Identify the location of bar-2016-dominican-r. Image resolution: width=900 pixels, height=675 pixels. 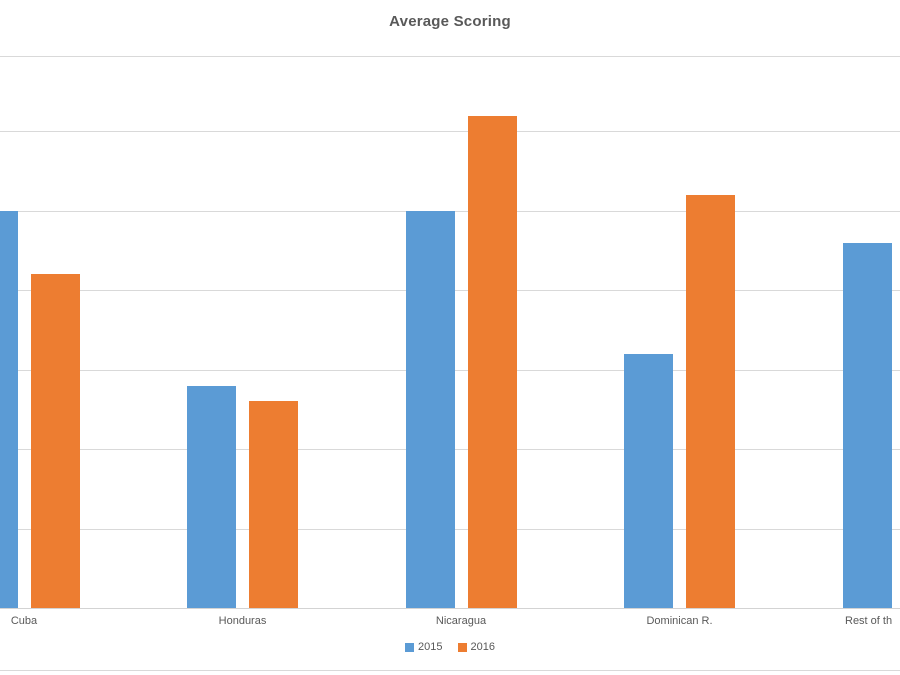
(710, 401).